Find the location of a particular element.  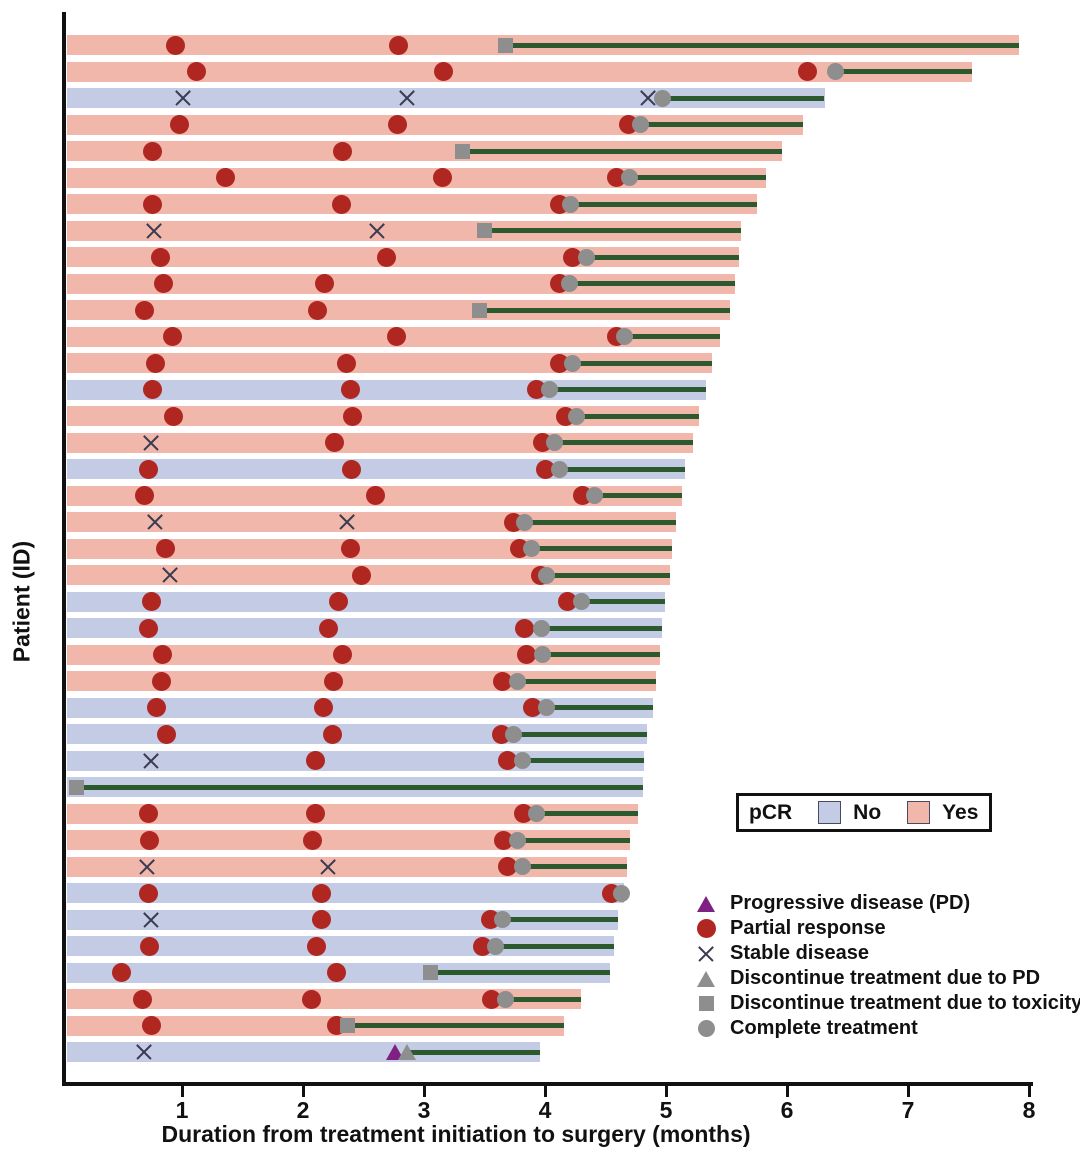

pcr-legend-box: pCR No Yes is located at coordinates (864, 812).